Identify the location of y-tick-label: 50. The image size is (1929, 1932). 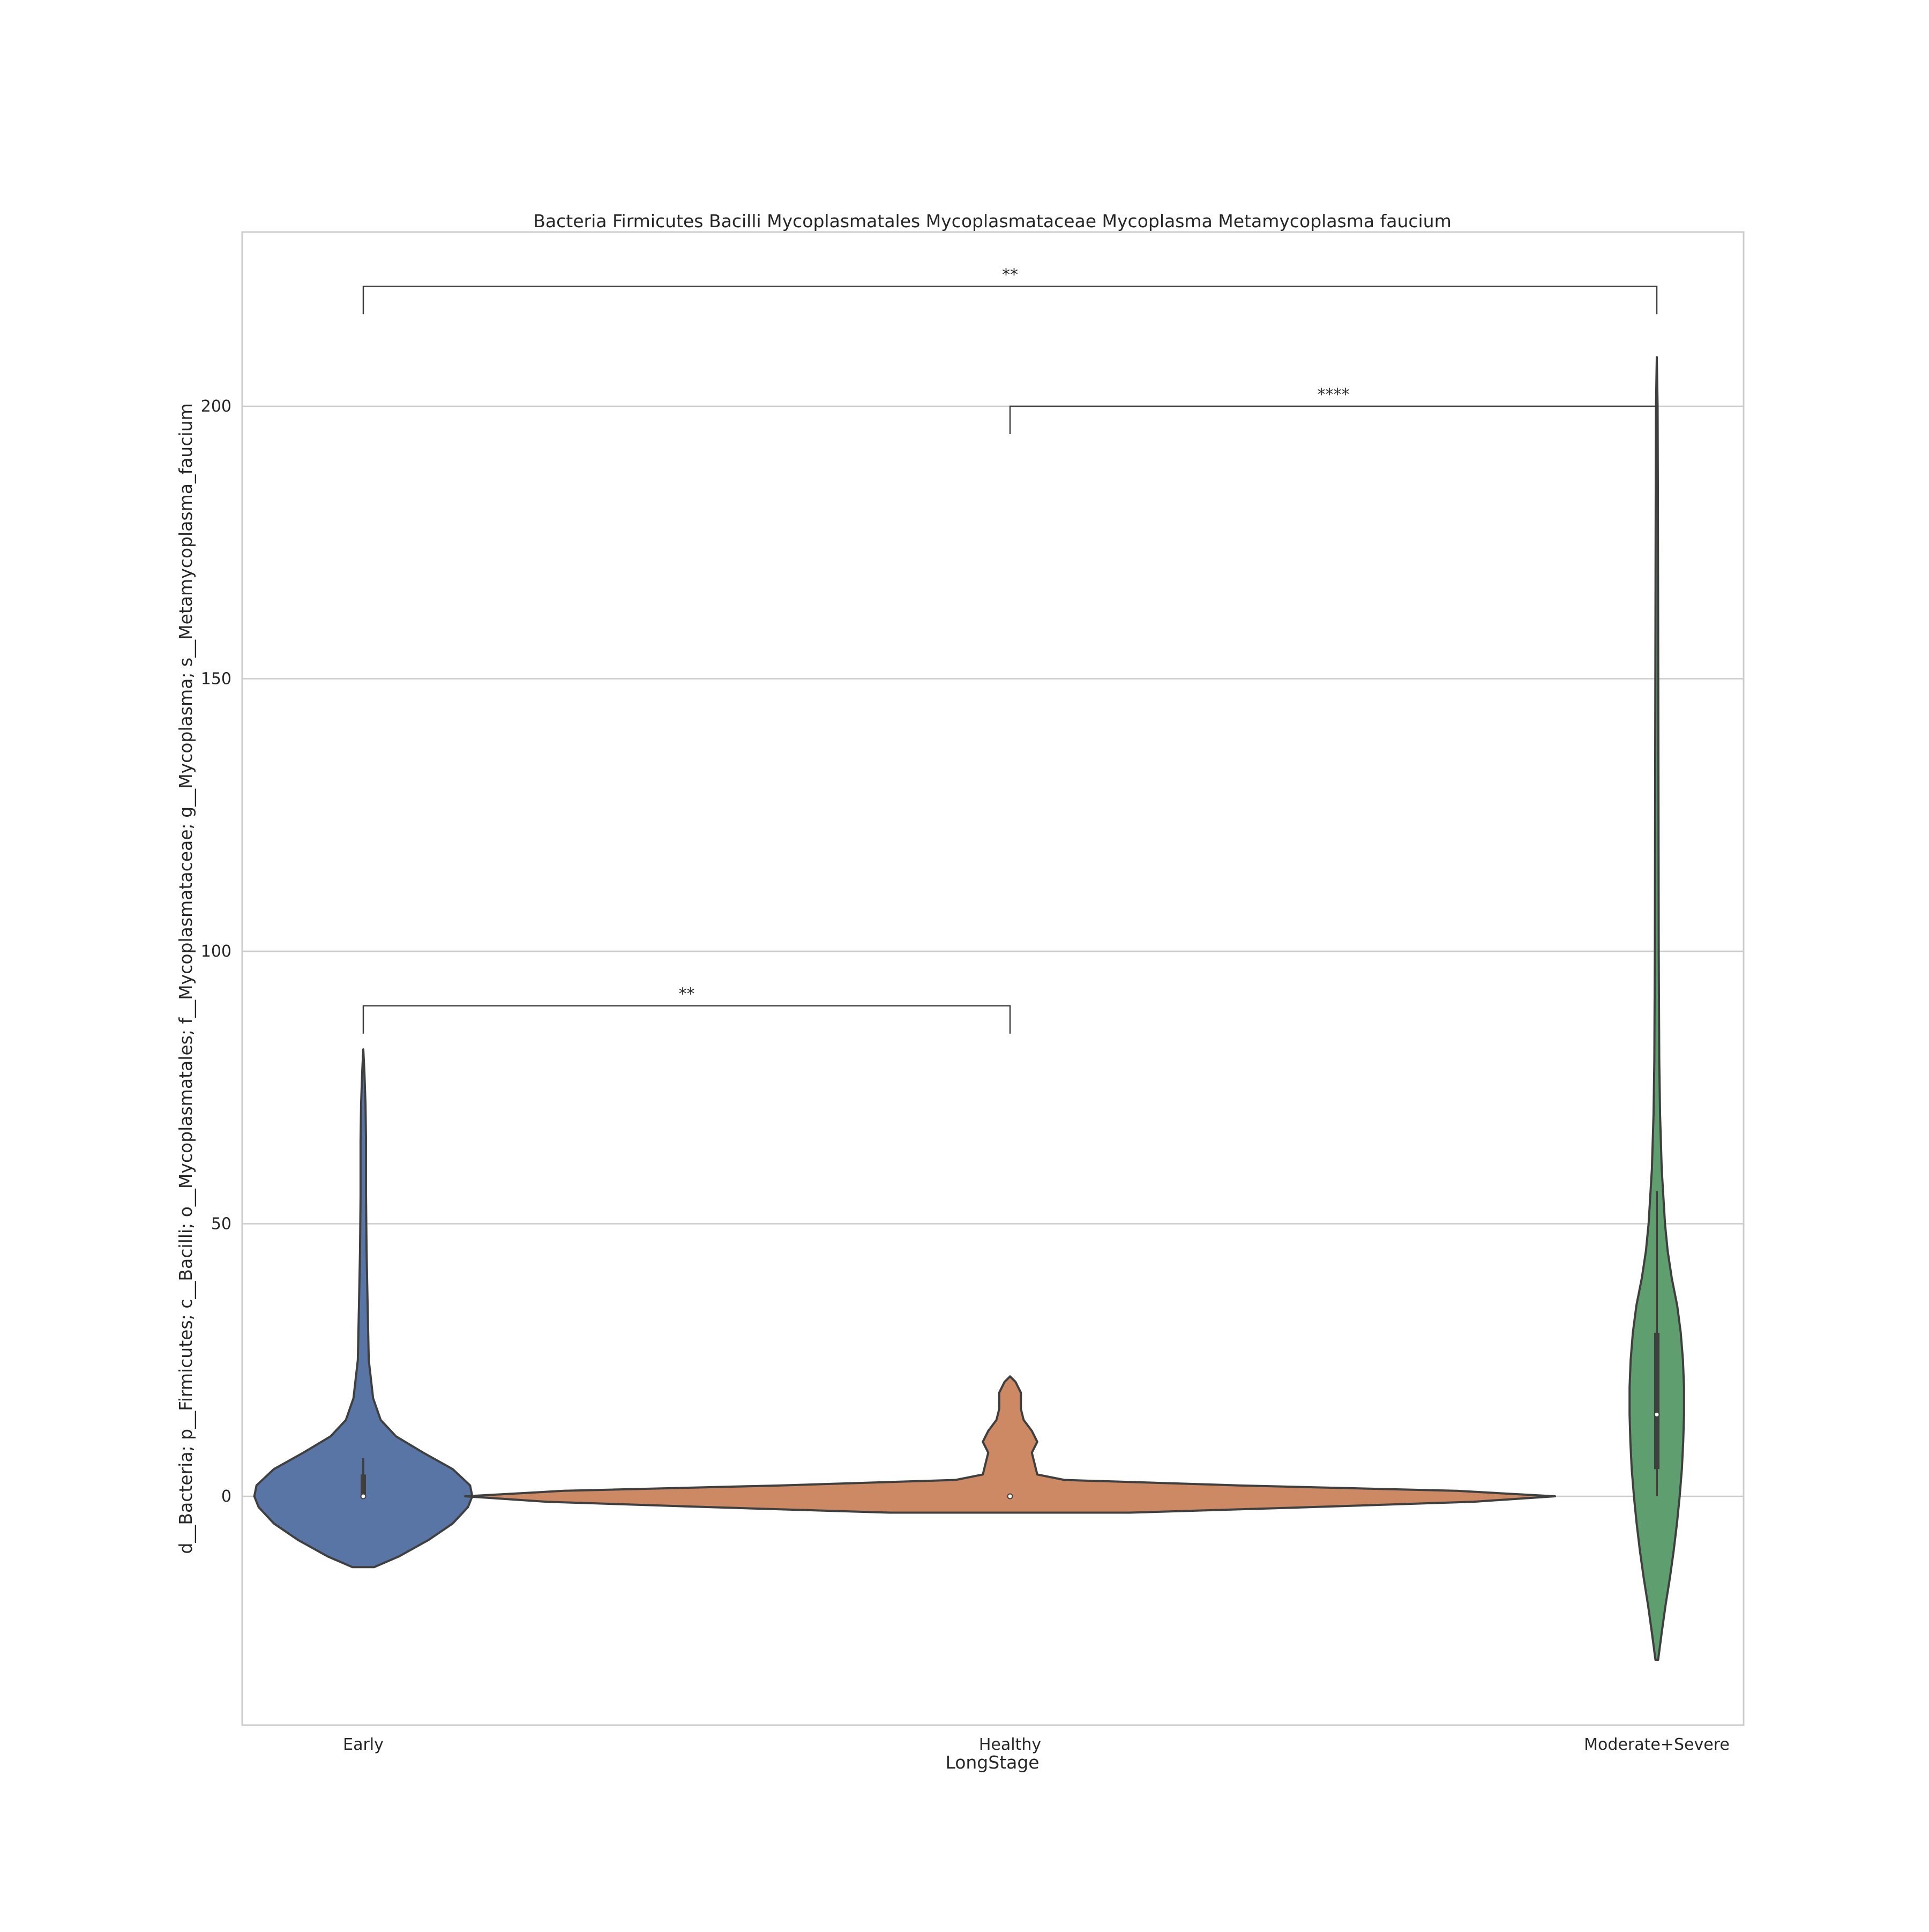
(221, 1224).